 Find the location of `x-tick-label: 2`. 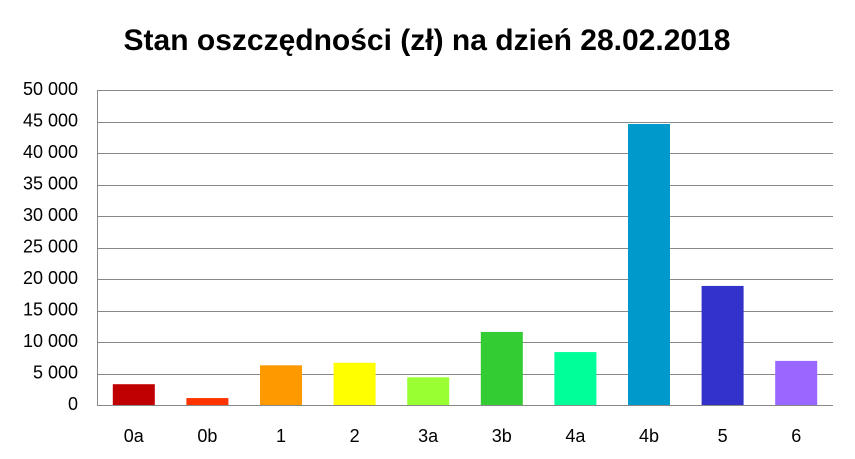

x-tick-label: 2 is located at coordinates (355, 436).